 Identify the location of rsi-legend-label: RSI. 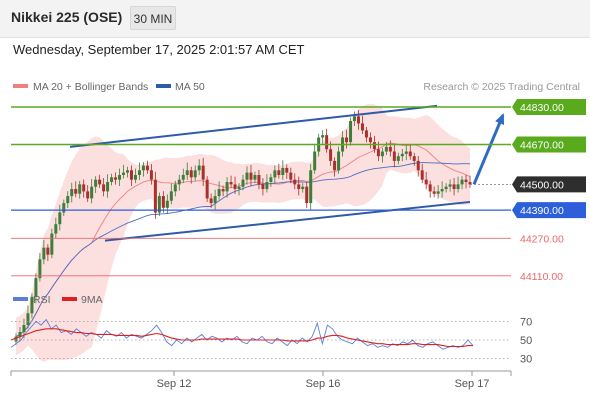
(42, 300).